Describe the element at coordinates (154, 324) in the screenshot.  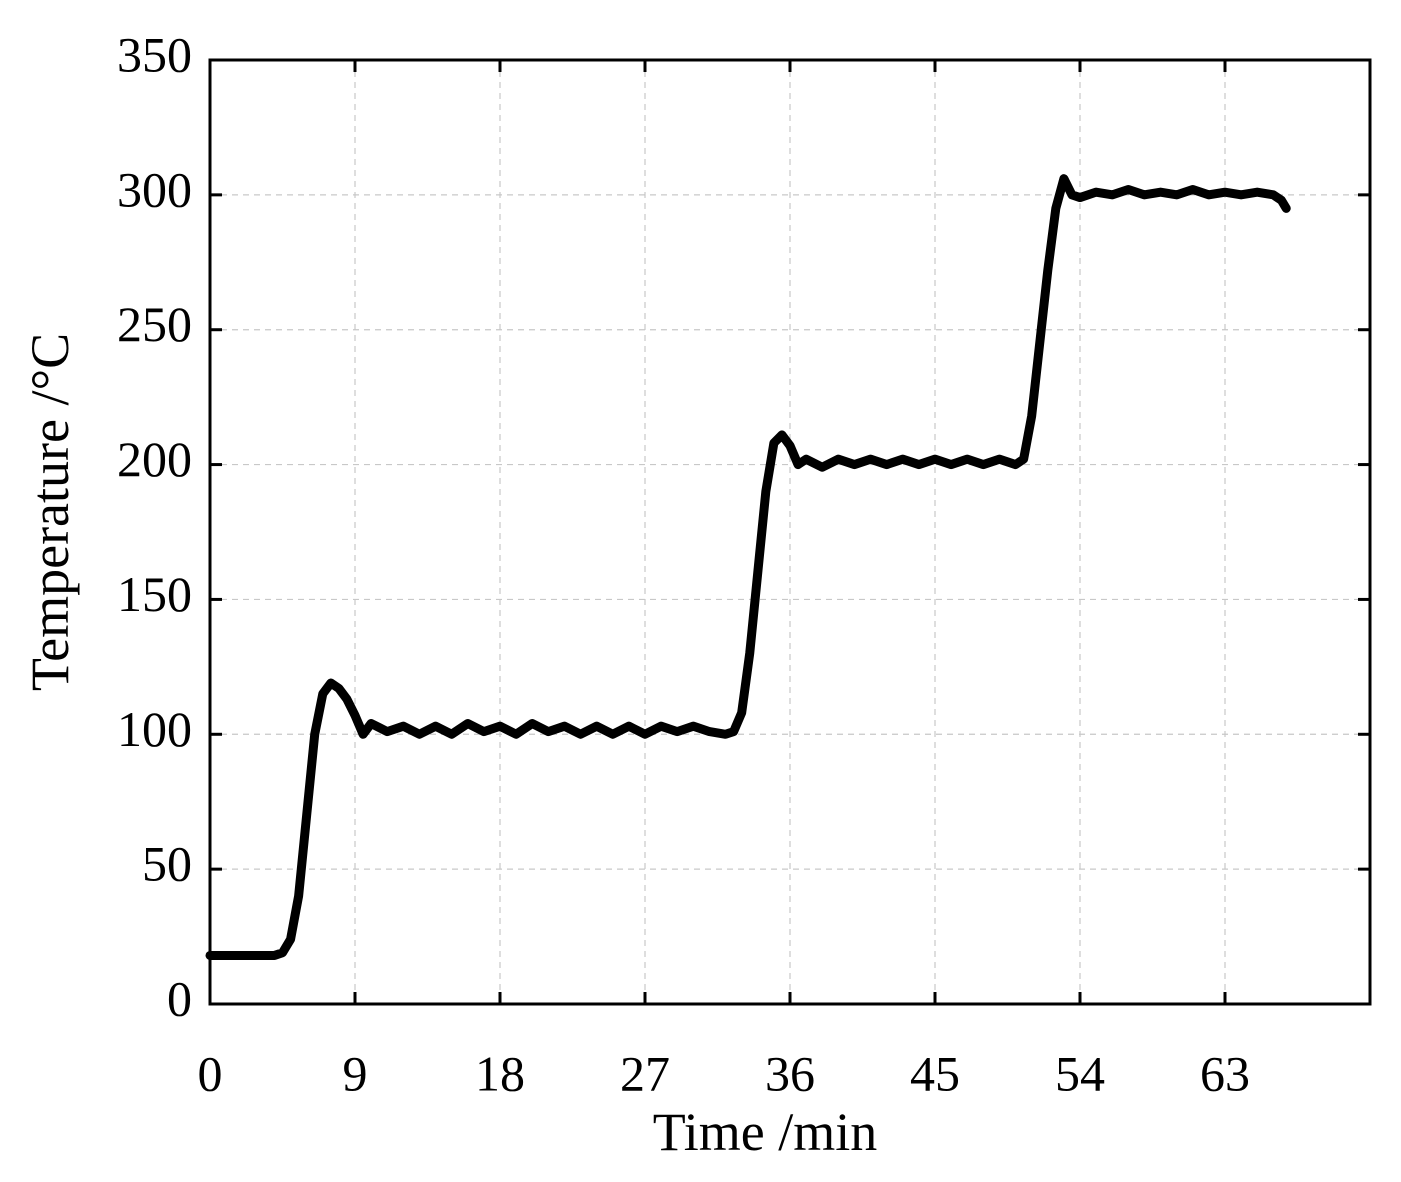
I see `y-tick-label: 250` at that location.